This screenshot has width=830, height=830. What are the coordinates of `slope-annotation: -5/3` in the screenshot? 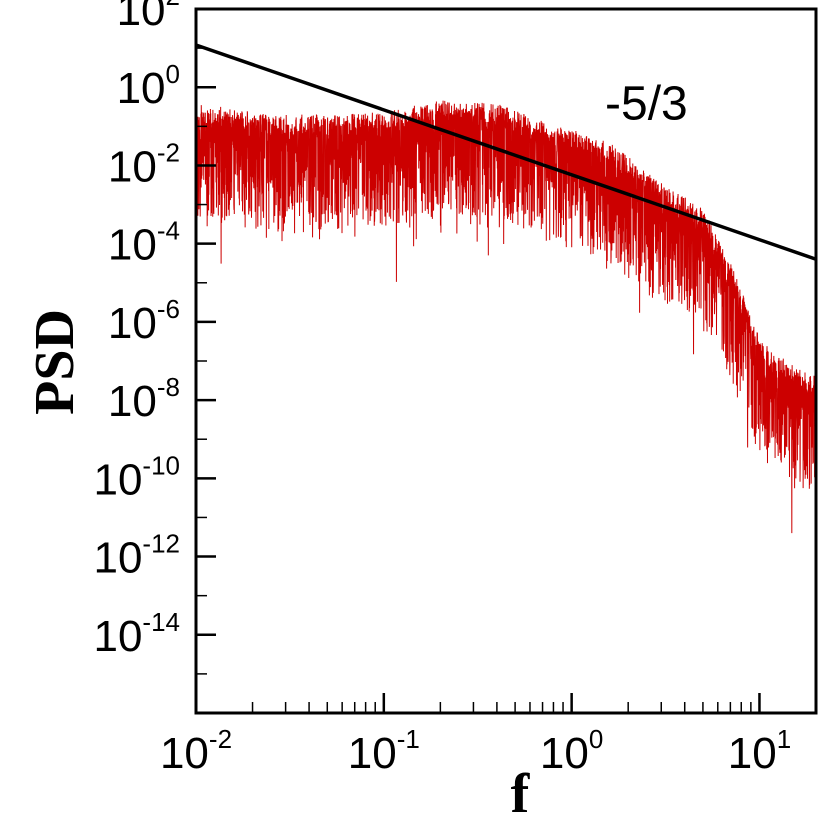 It's located at (646, 103).